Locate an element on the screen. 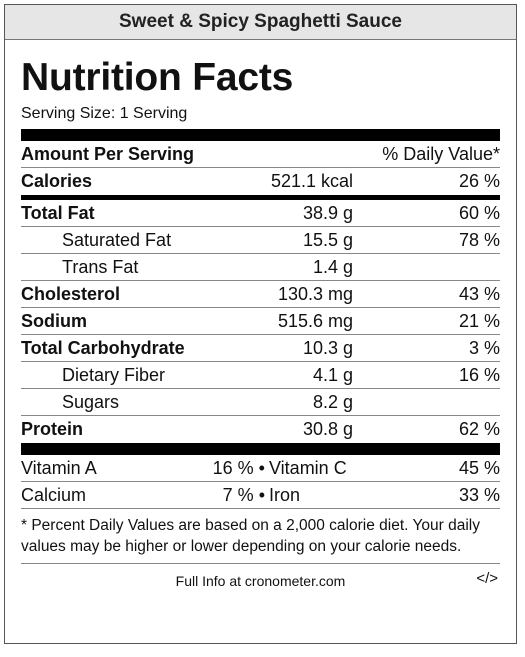  nutrient-row-saturated-fat: Saturated Fat 15.5 g 78 % is located at coordinates (260, 240).